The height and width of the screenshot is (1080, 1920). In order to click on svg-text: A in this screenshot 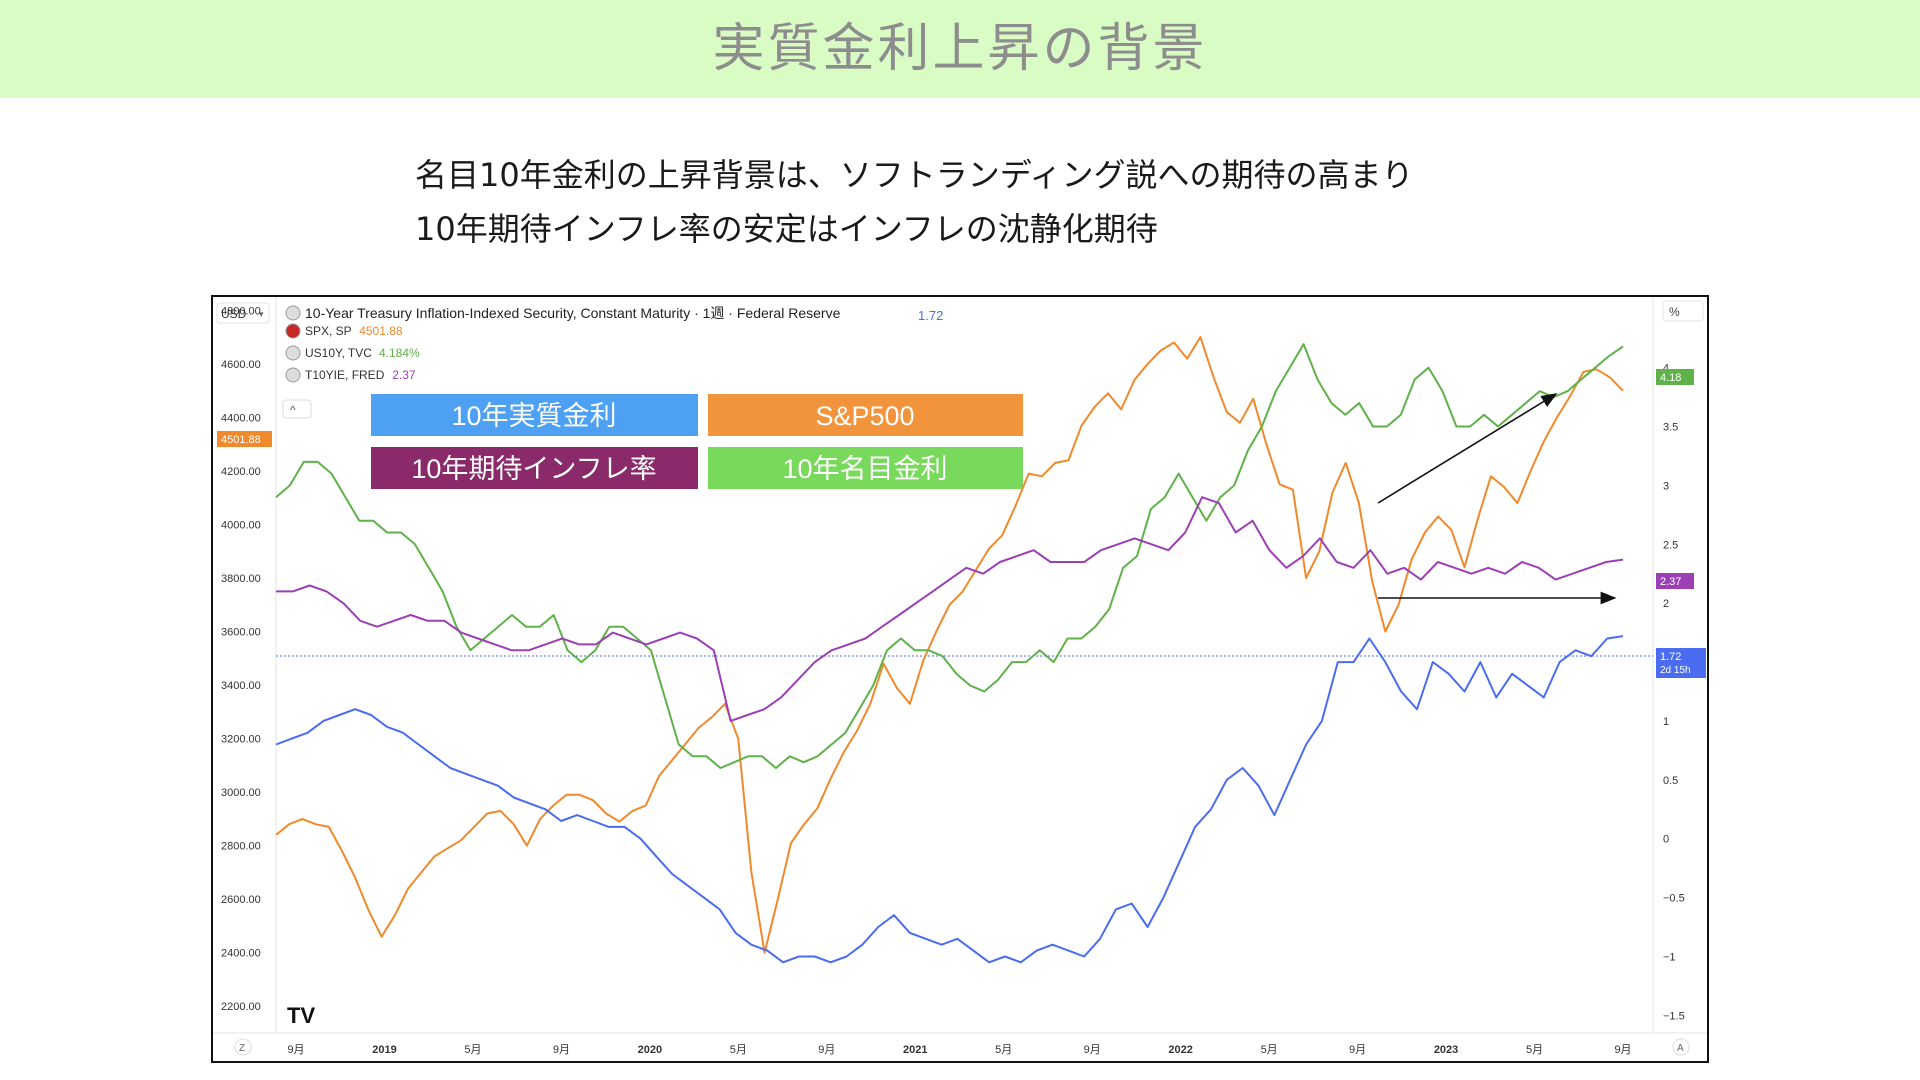, I will do `click(1680, 1048)`.